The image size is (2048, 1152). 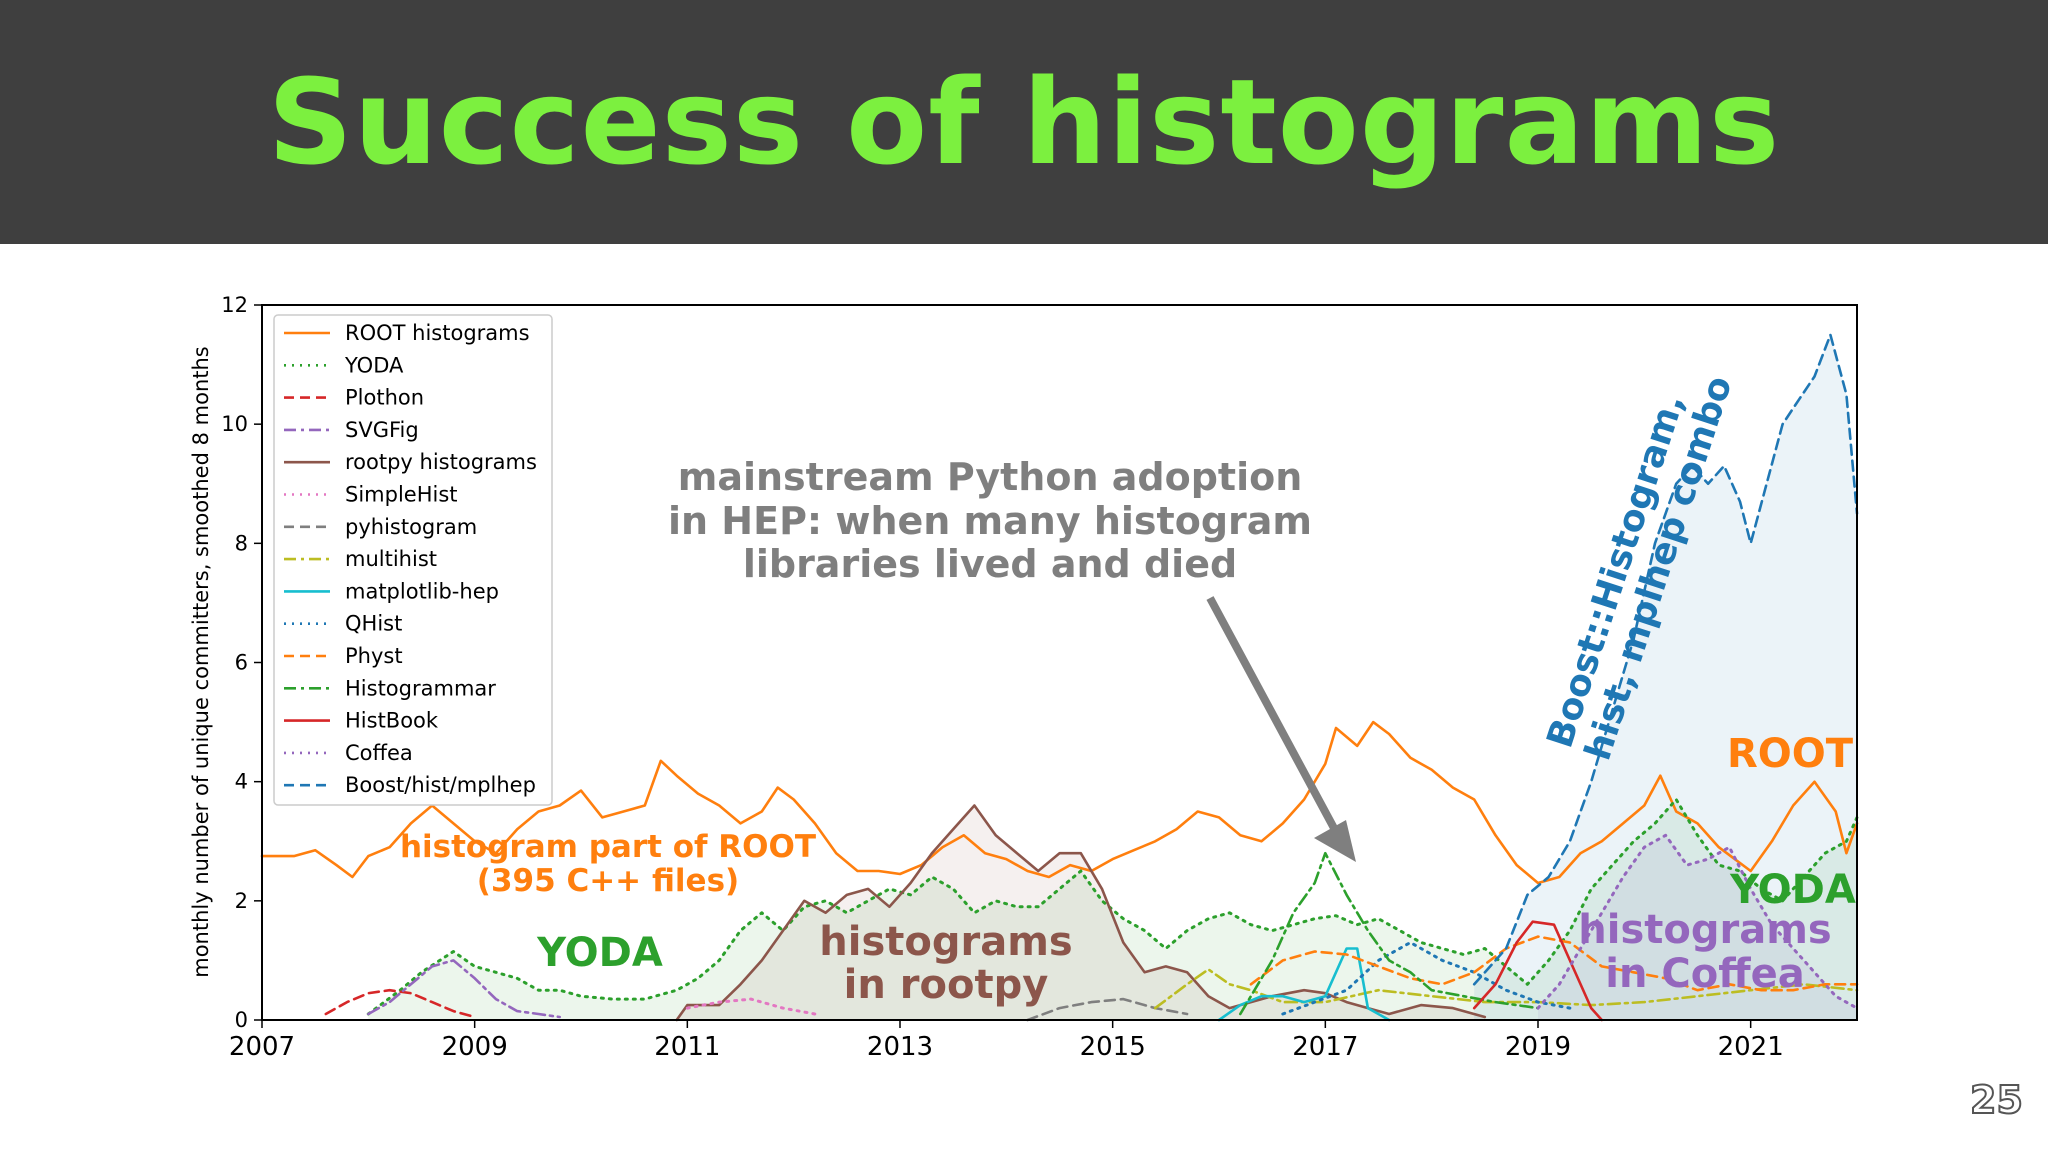 What do you see at coordinates (475, 1047) in the screenshot?
I see `x-tick-label: 2009` at bounding box center [475, 1047].